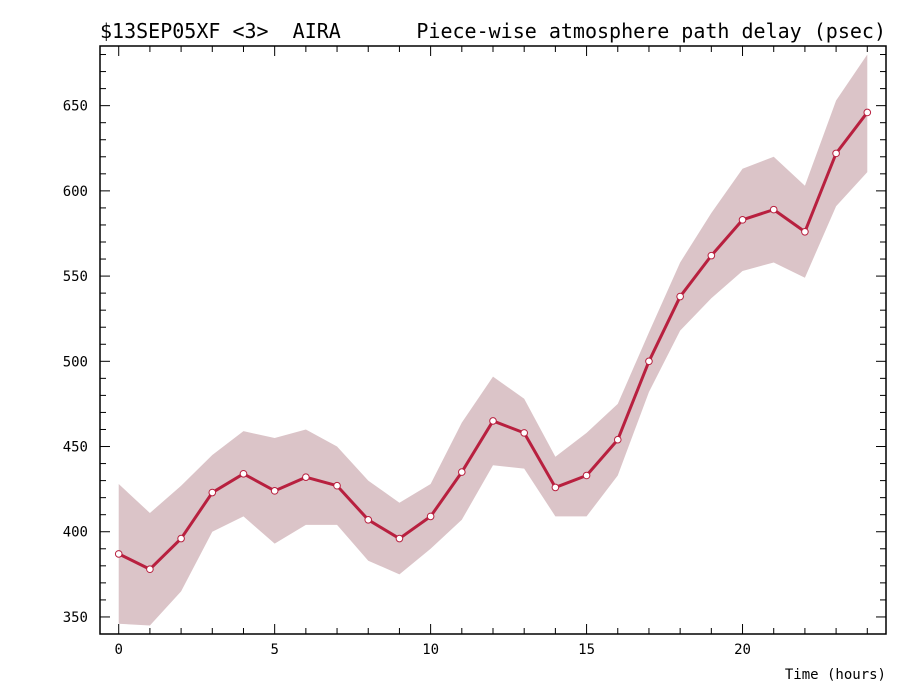 The width and height of the screenshot is (905, 687). Describe the element at coordinates (75, 277) in the screenshot. I see `y-tick-label: 550` at that location.